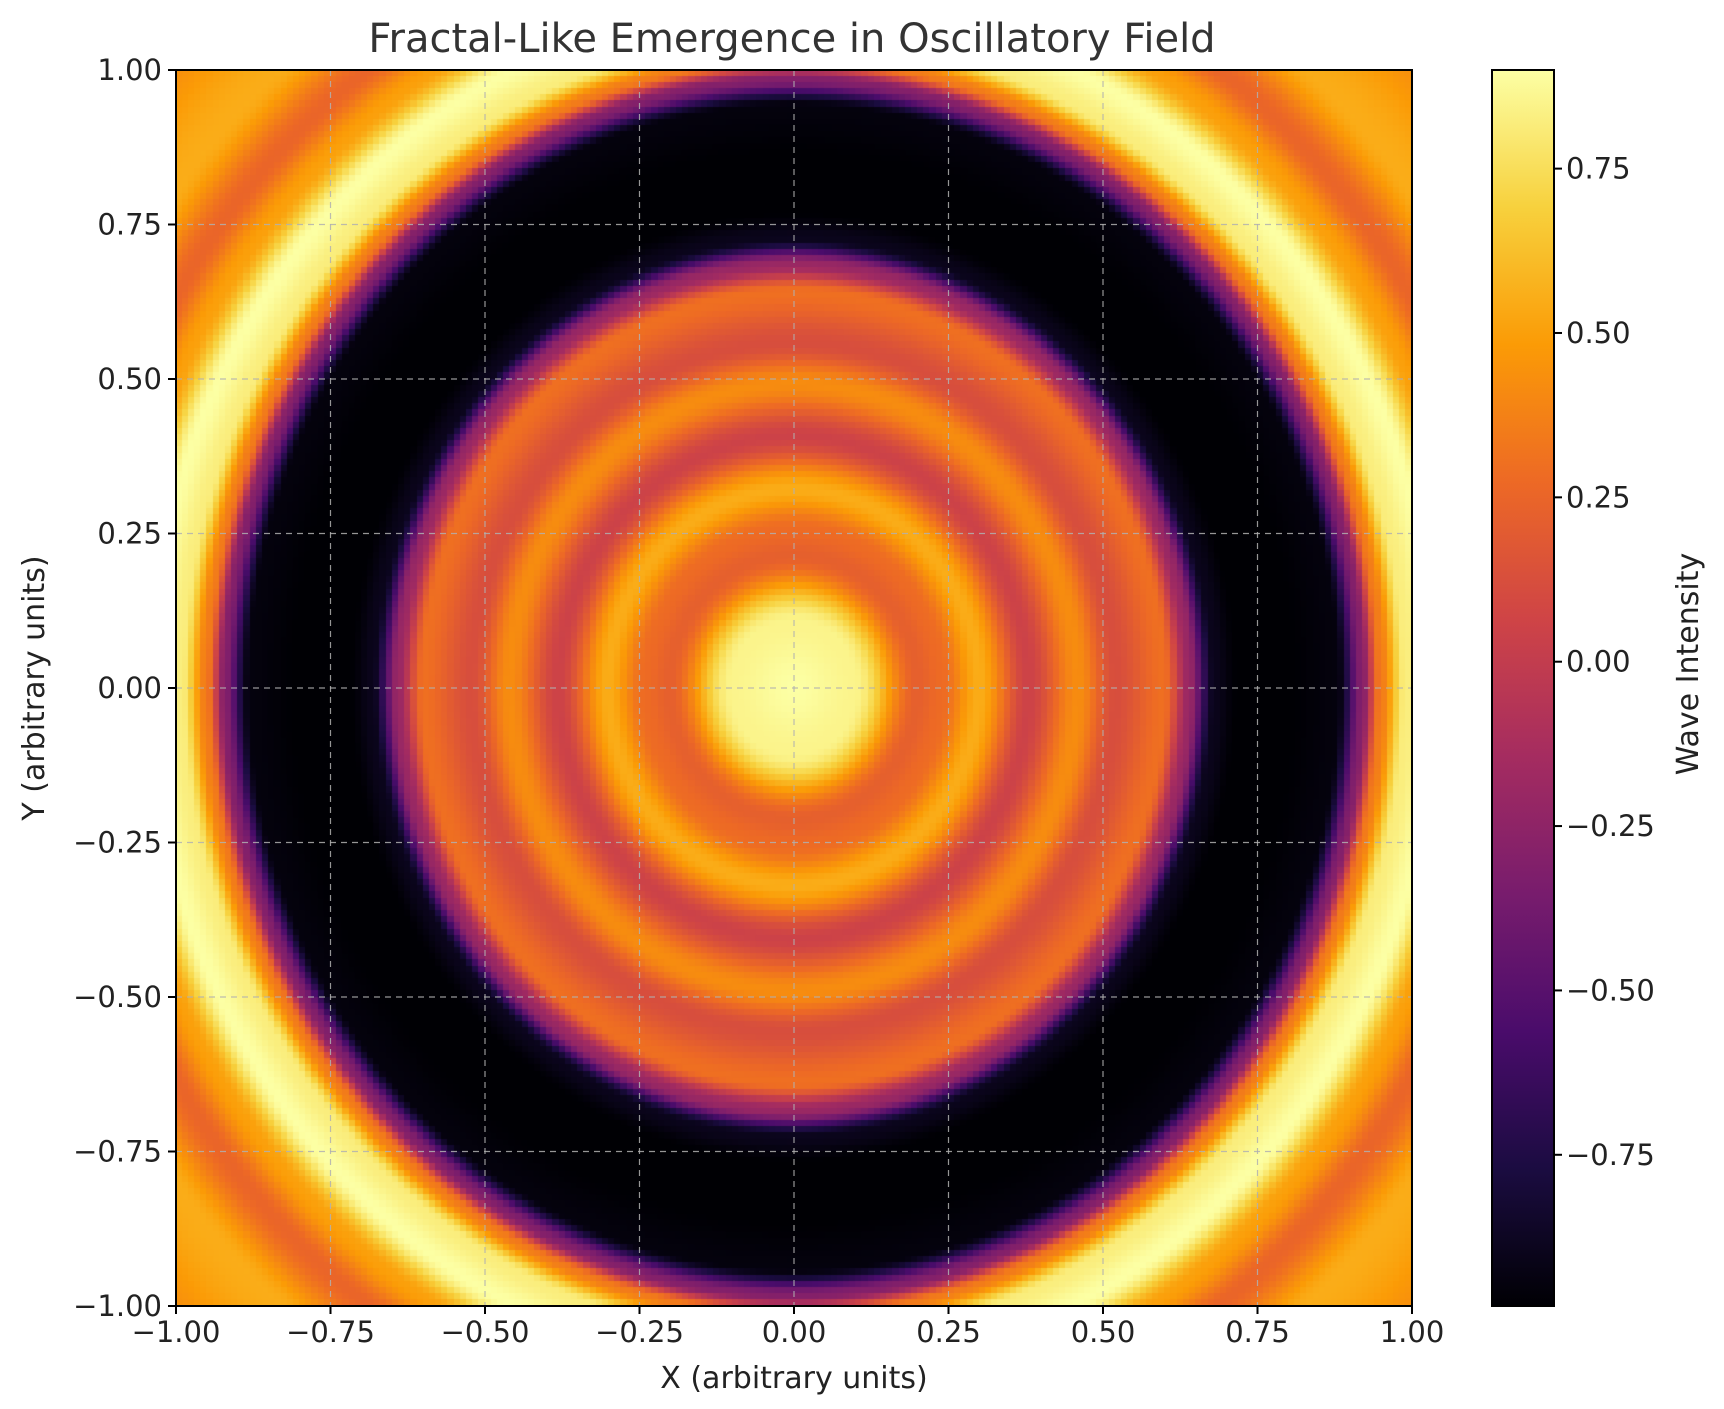 The height and width of the screenshot is (1409, 1724). Describe the element at coordinates (639, 1332) in the screenshot. I see `x-tick-label: −0.25` at that location.